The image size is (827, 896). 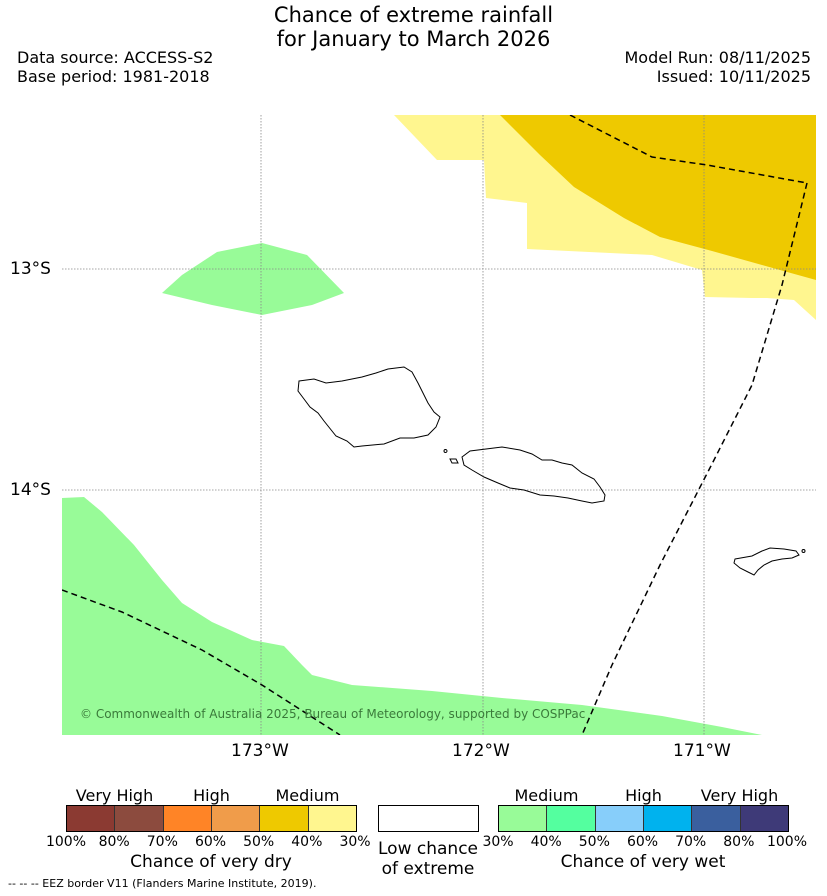 I want to click on title-line-1: Chance of extreme rainfall, so click(x=413, y=15).